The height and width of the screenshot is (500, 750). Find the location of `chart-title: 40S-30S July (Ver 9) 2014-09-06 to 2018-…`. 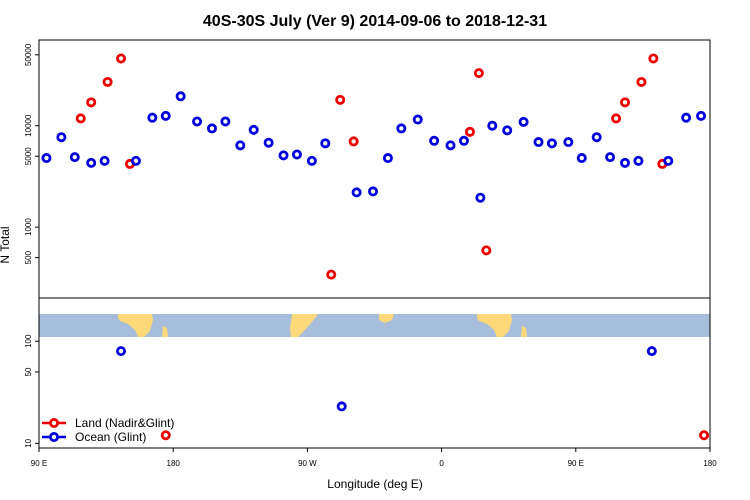

chart-title: 40S-30S July (Ver 9) 2014-09-06 to 2018-… is located at coordinates (375, 21).